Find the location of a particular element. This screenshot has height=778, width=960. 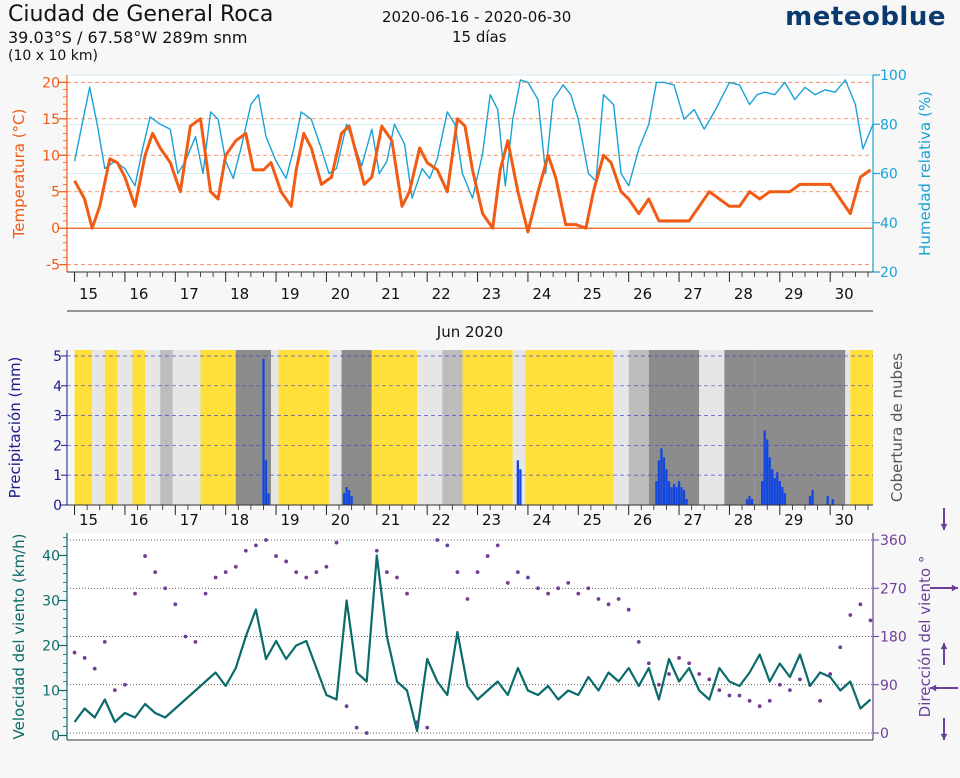

temperature-line is located at coordinates (472, 175).